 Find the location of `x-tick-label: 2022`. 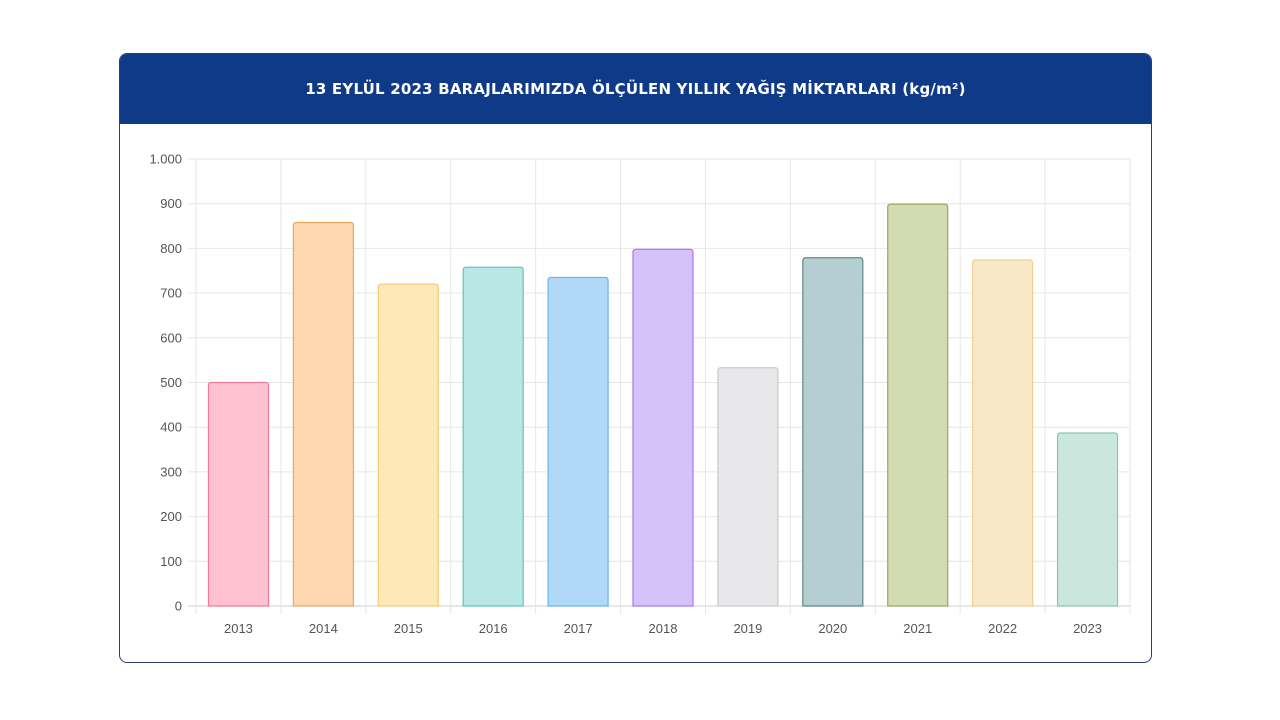

x-tick-label: 2022 is located at coordinates (1002, 628).